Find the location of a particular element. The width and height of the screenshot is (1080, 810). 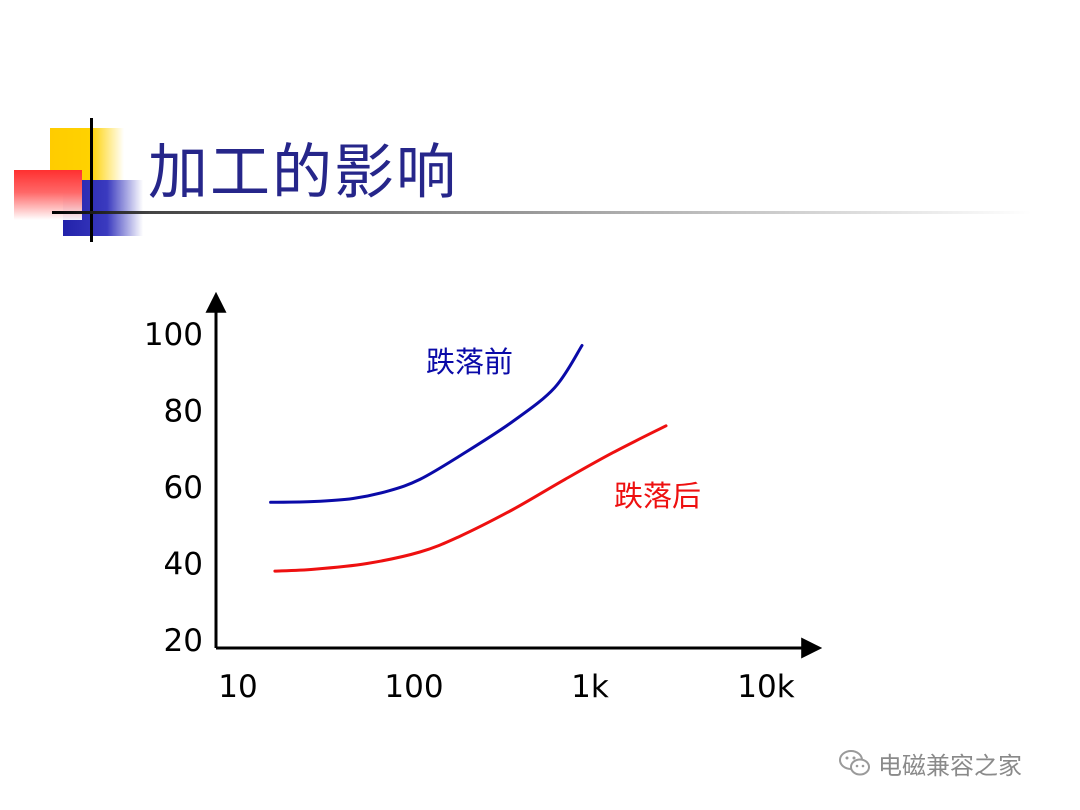

wechat-icon is located at coordinates (854, 763).